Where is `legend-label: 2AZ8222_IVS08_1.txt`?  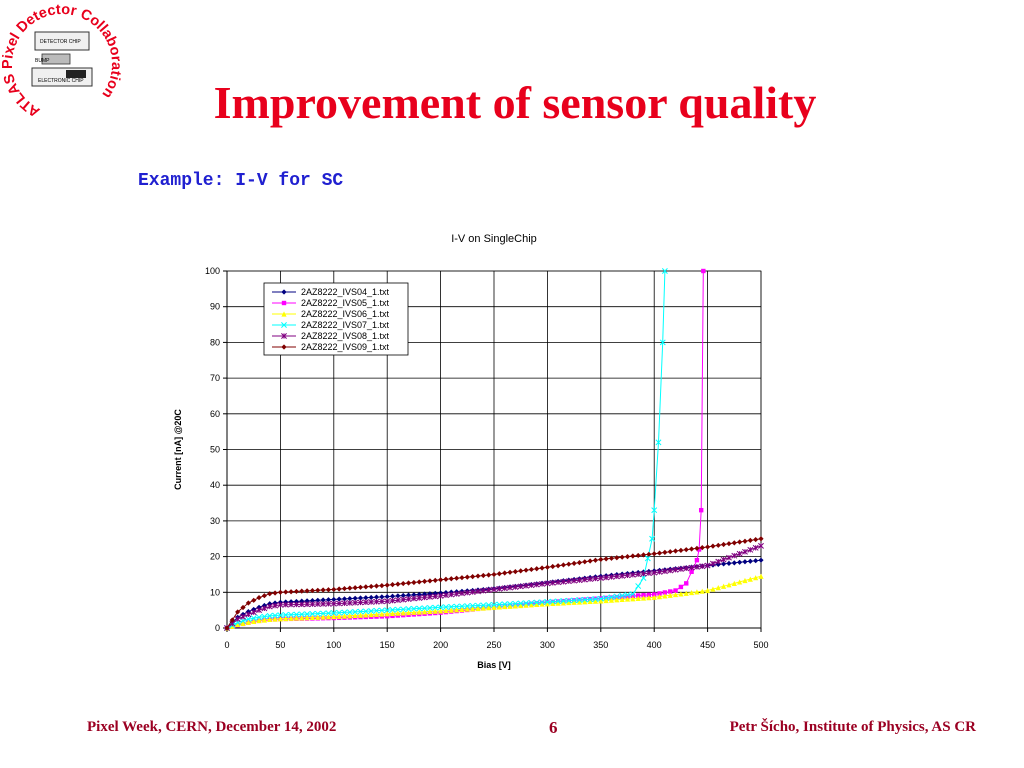
legend-label: 2AZ8222_IVS08_1.txt is located at coordinates (345, 336).